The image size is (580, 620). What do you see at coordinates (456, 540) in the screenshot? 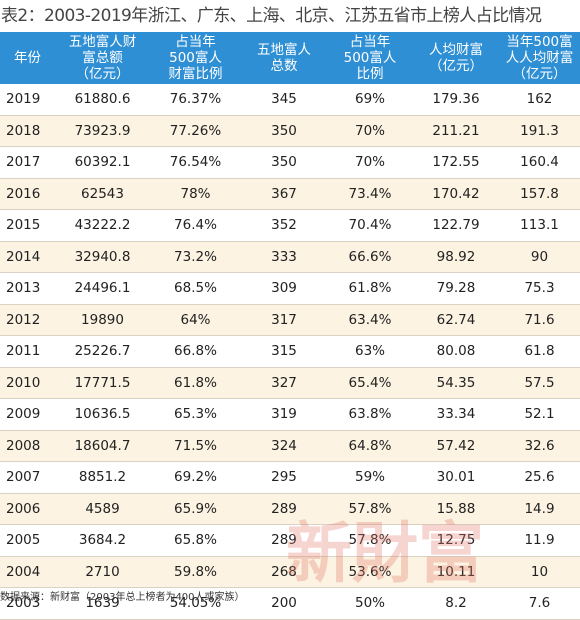
I see `table-cell: 12.75` at bounding box center [456, 540].